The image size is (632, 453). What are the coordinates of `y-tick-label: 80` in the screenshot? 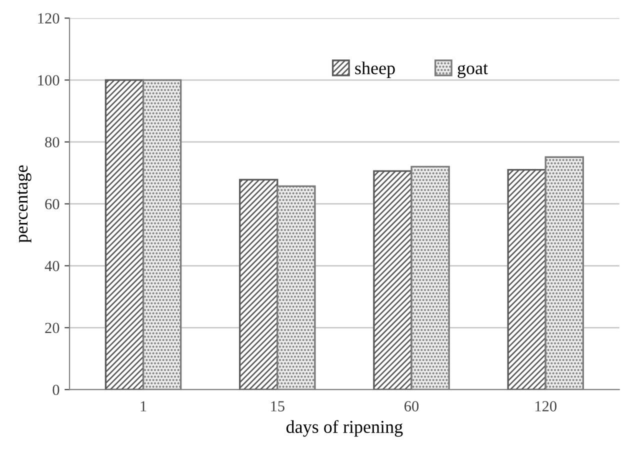 It's located at (52, 142).